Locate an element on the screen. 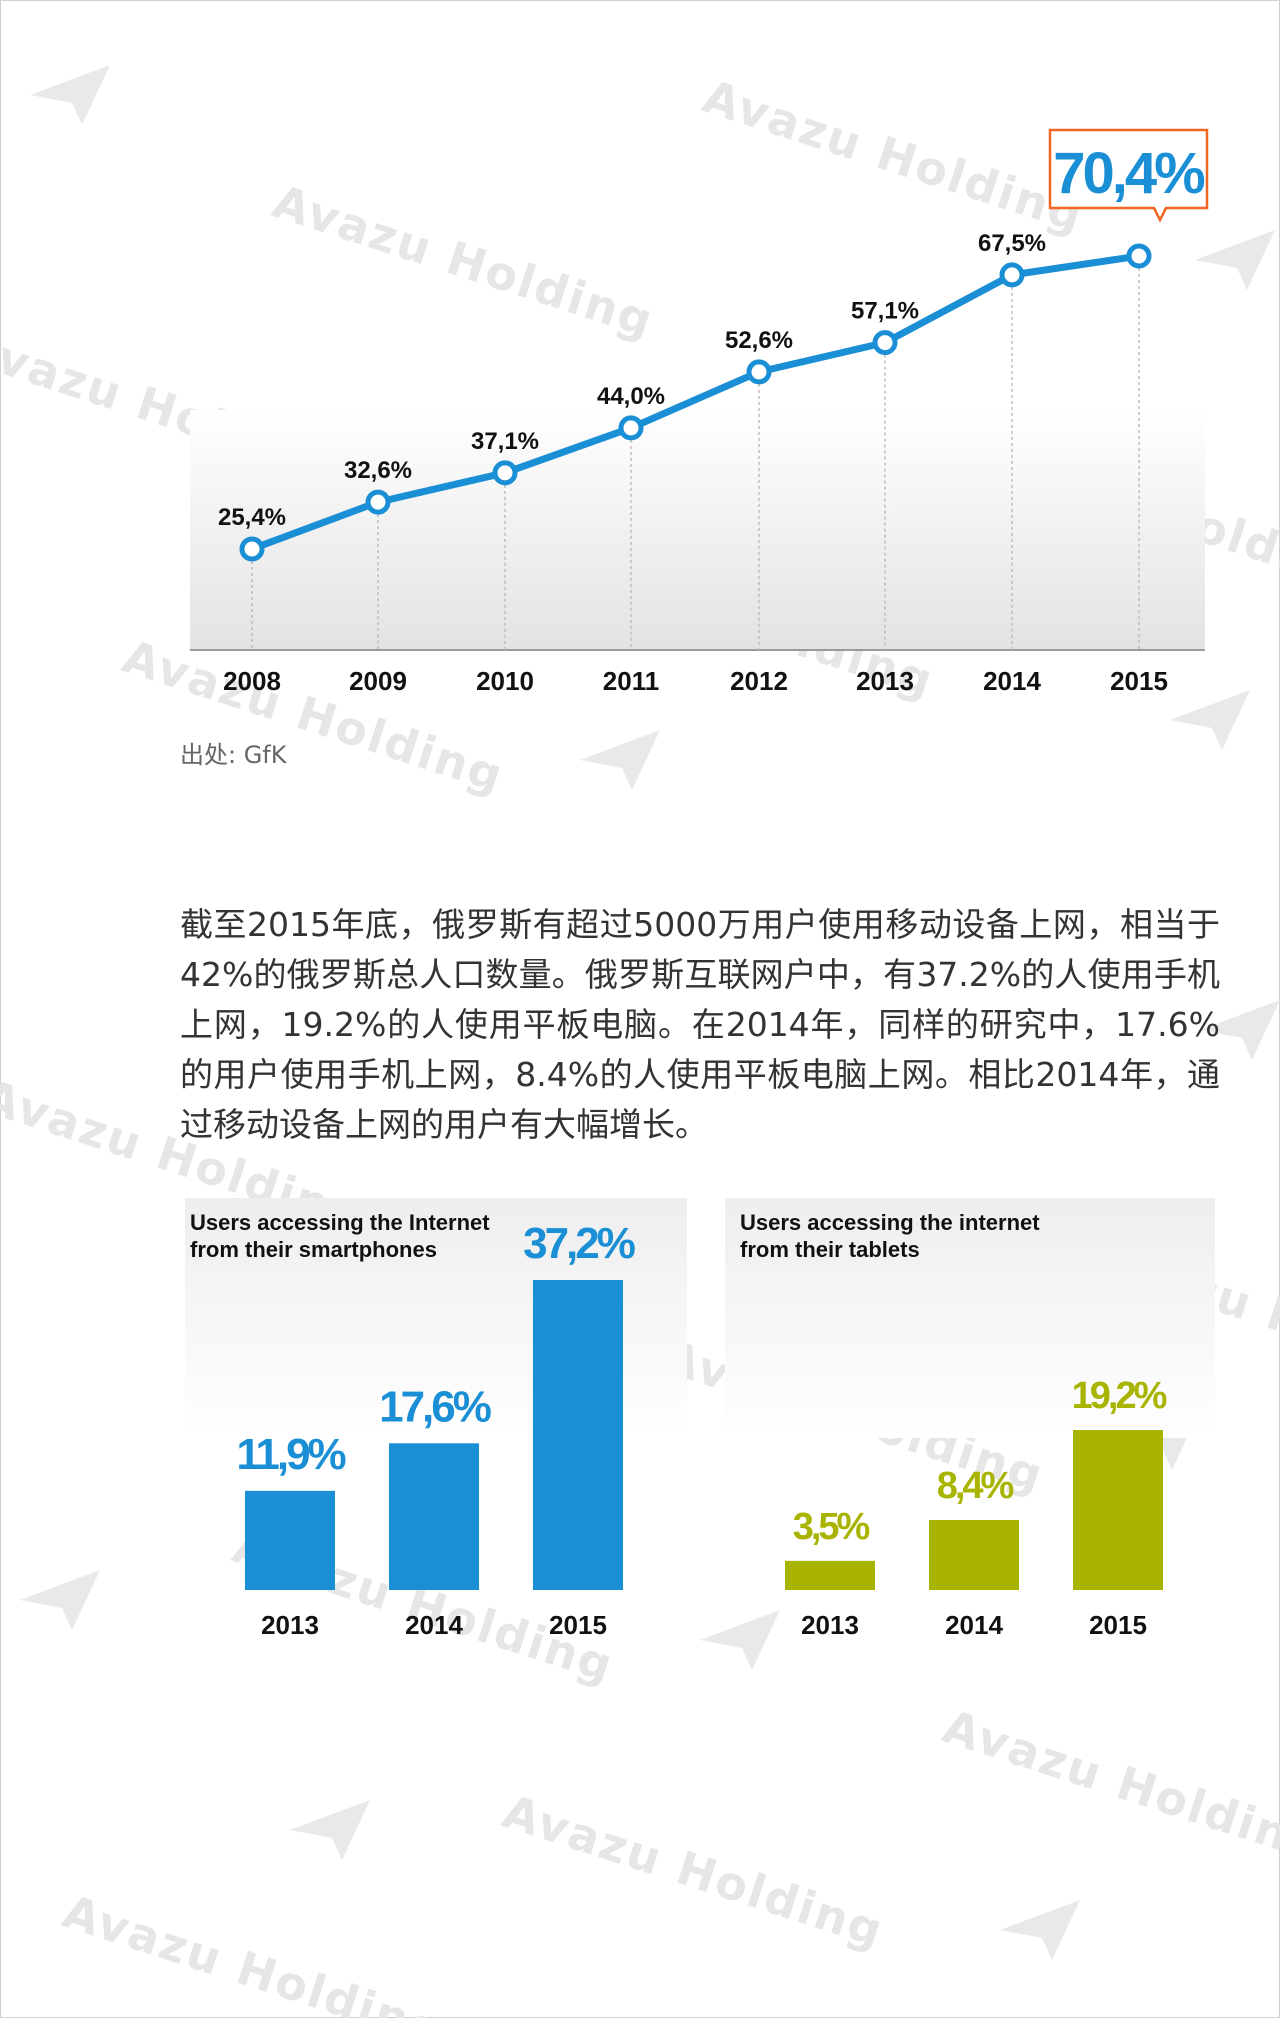  bar-panel-background is located at coordinates (970, 1318).